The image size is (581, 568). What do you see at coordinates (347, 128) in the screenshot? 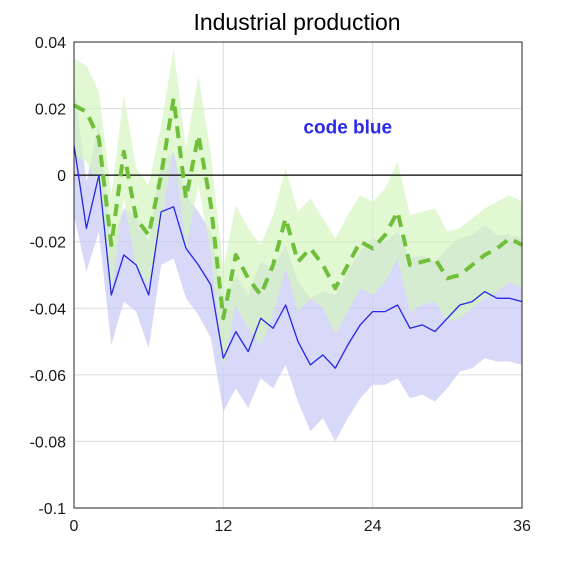
I see `annotation-label: code blue` at bounding box center [347, 128].